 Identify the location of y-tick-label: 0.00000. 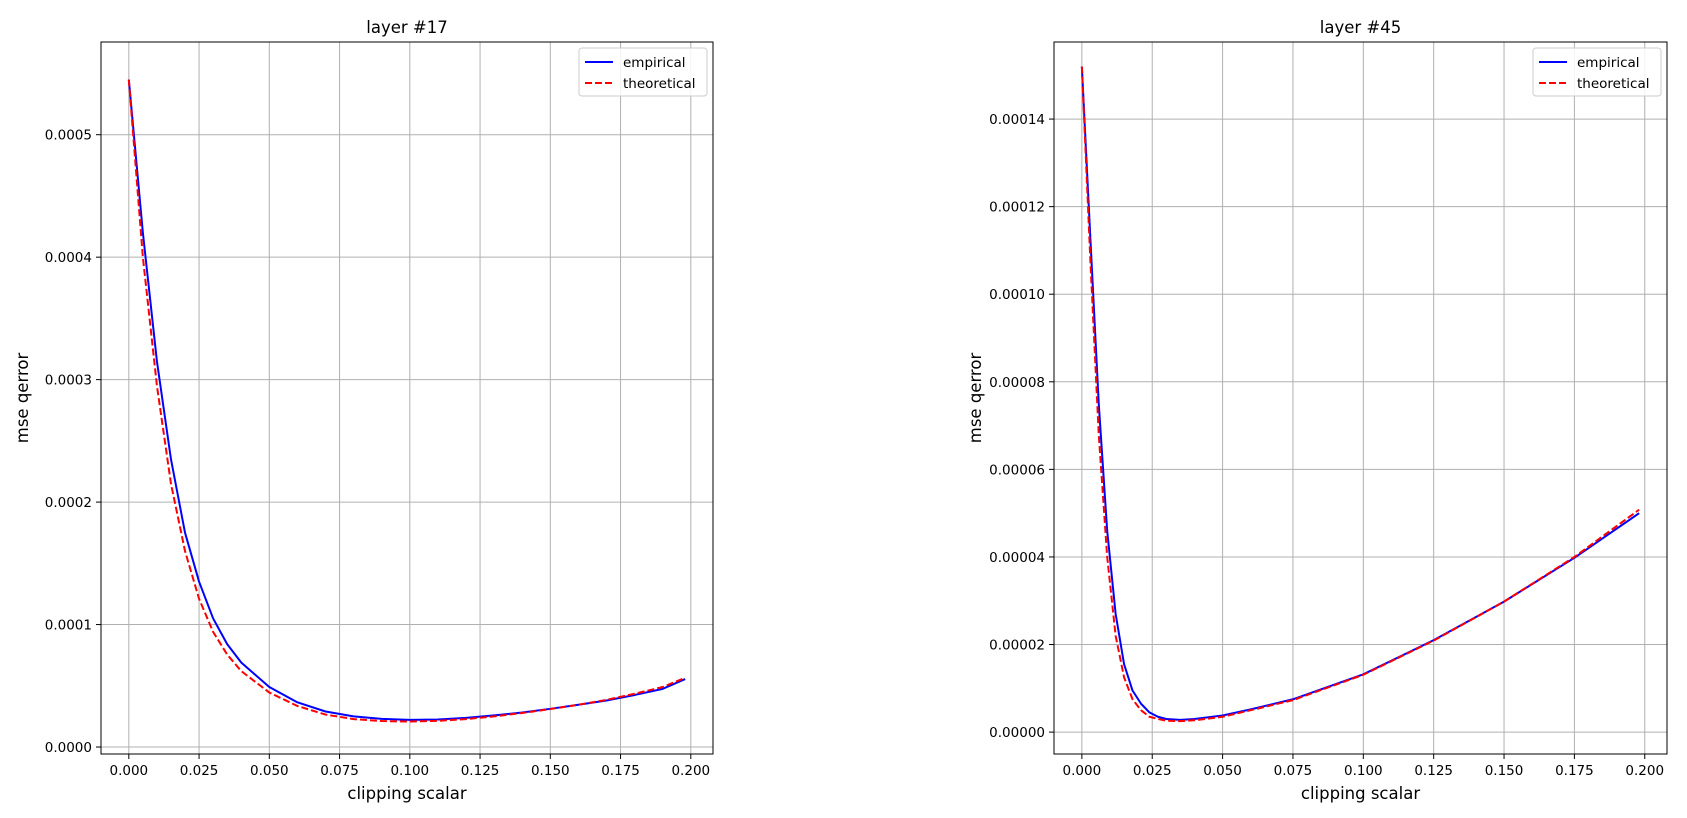
(1017, 733).